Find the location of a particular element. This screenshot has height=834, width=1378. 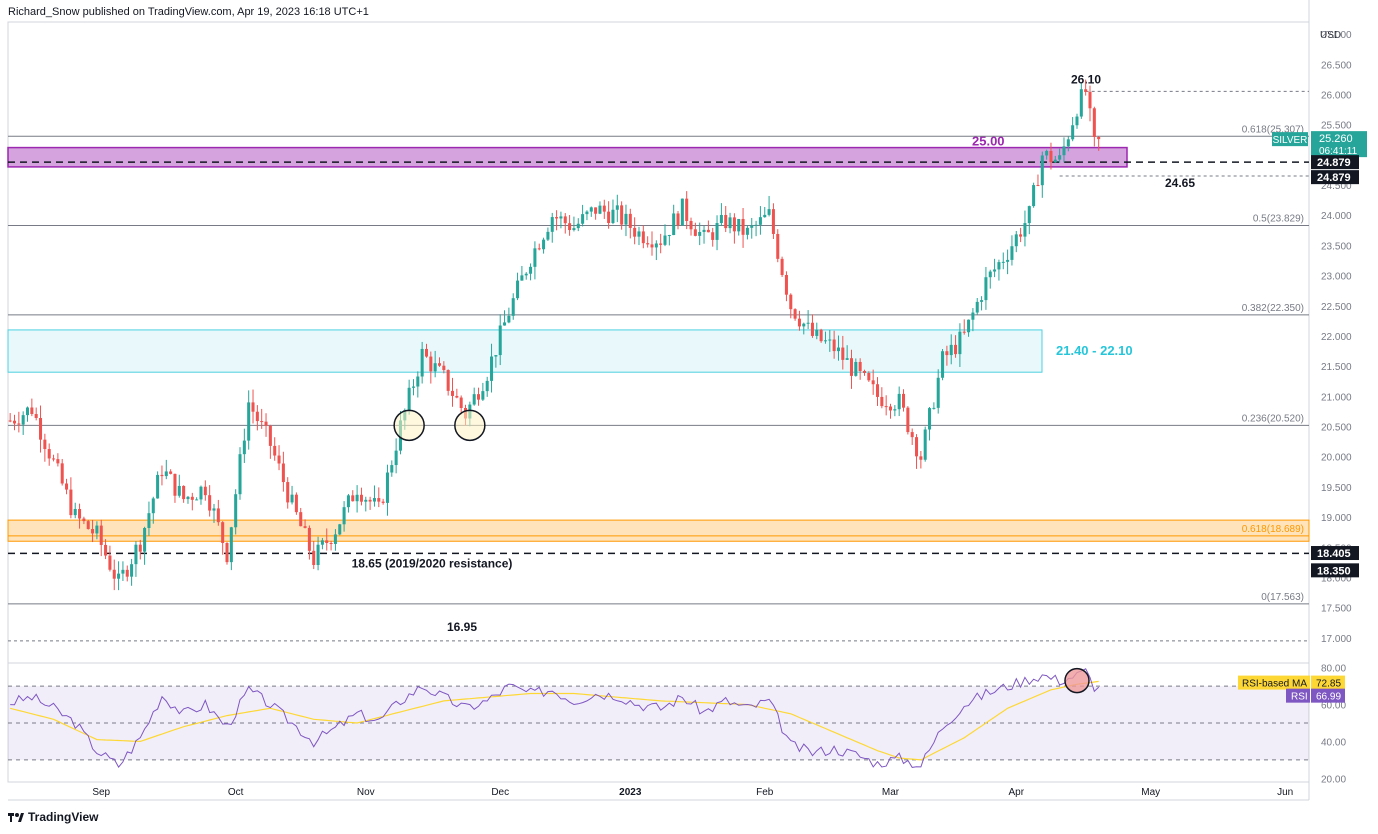

time-tick: Mar is located at coordinates (891, 792).